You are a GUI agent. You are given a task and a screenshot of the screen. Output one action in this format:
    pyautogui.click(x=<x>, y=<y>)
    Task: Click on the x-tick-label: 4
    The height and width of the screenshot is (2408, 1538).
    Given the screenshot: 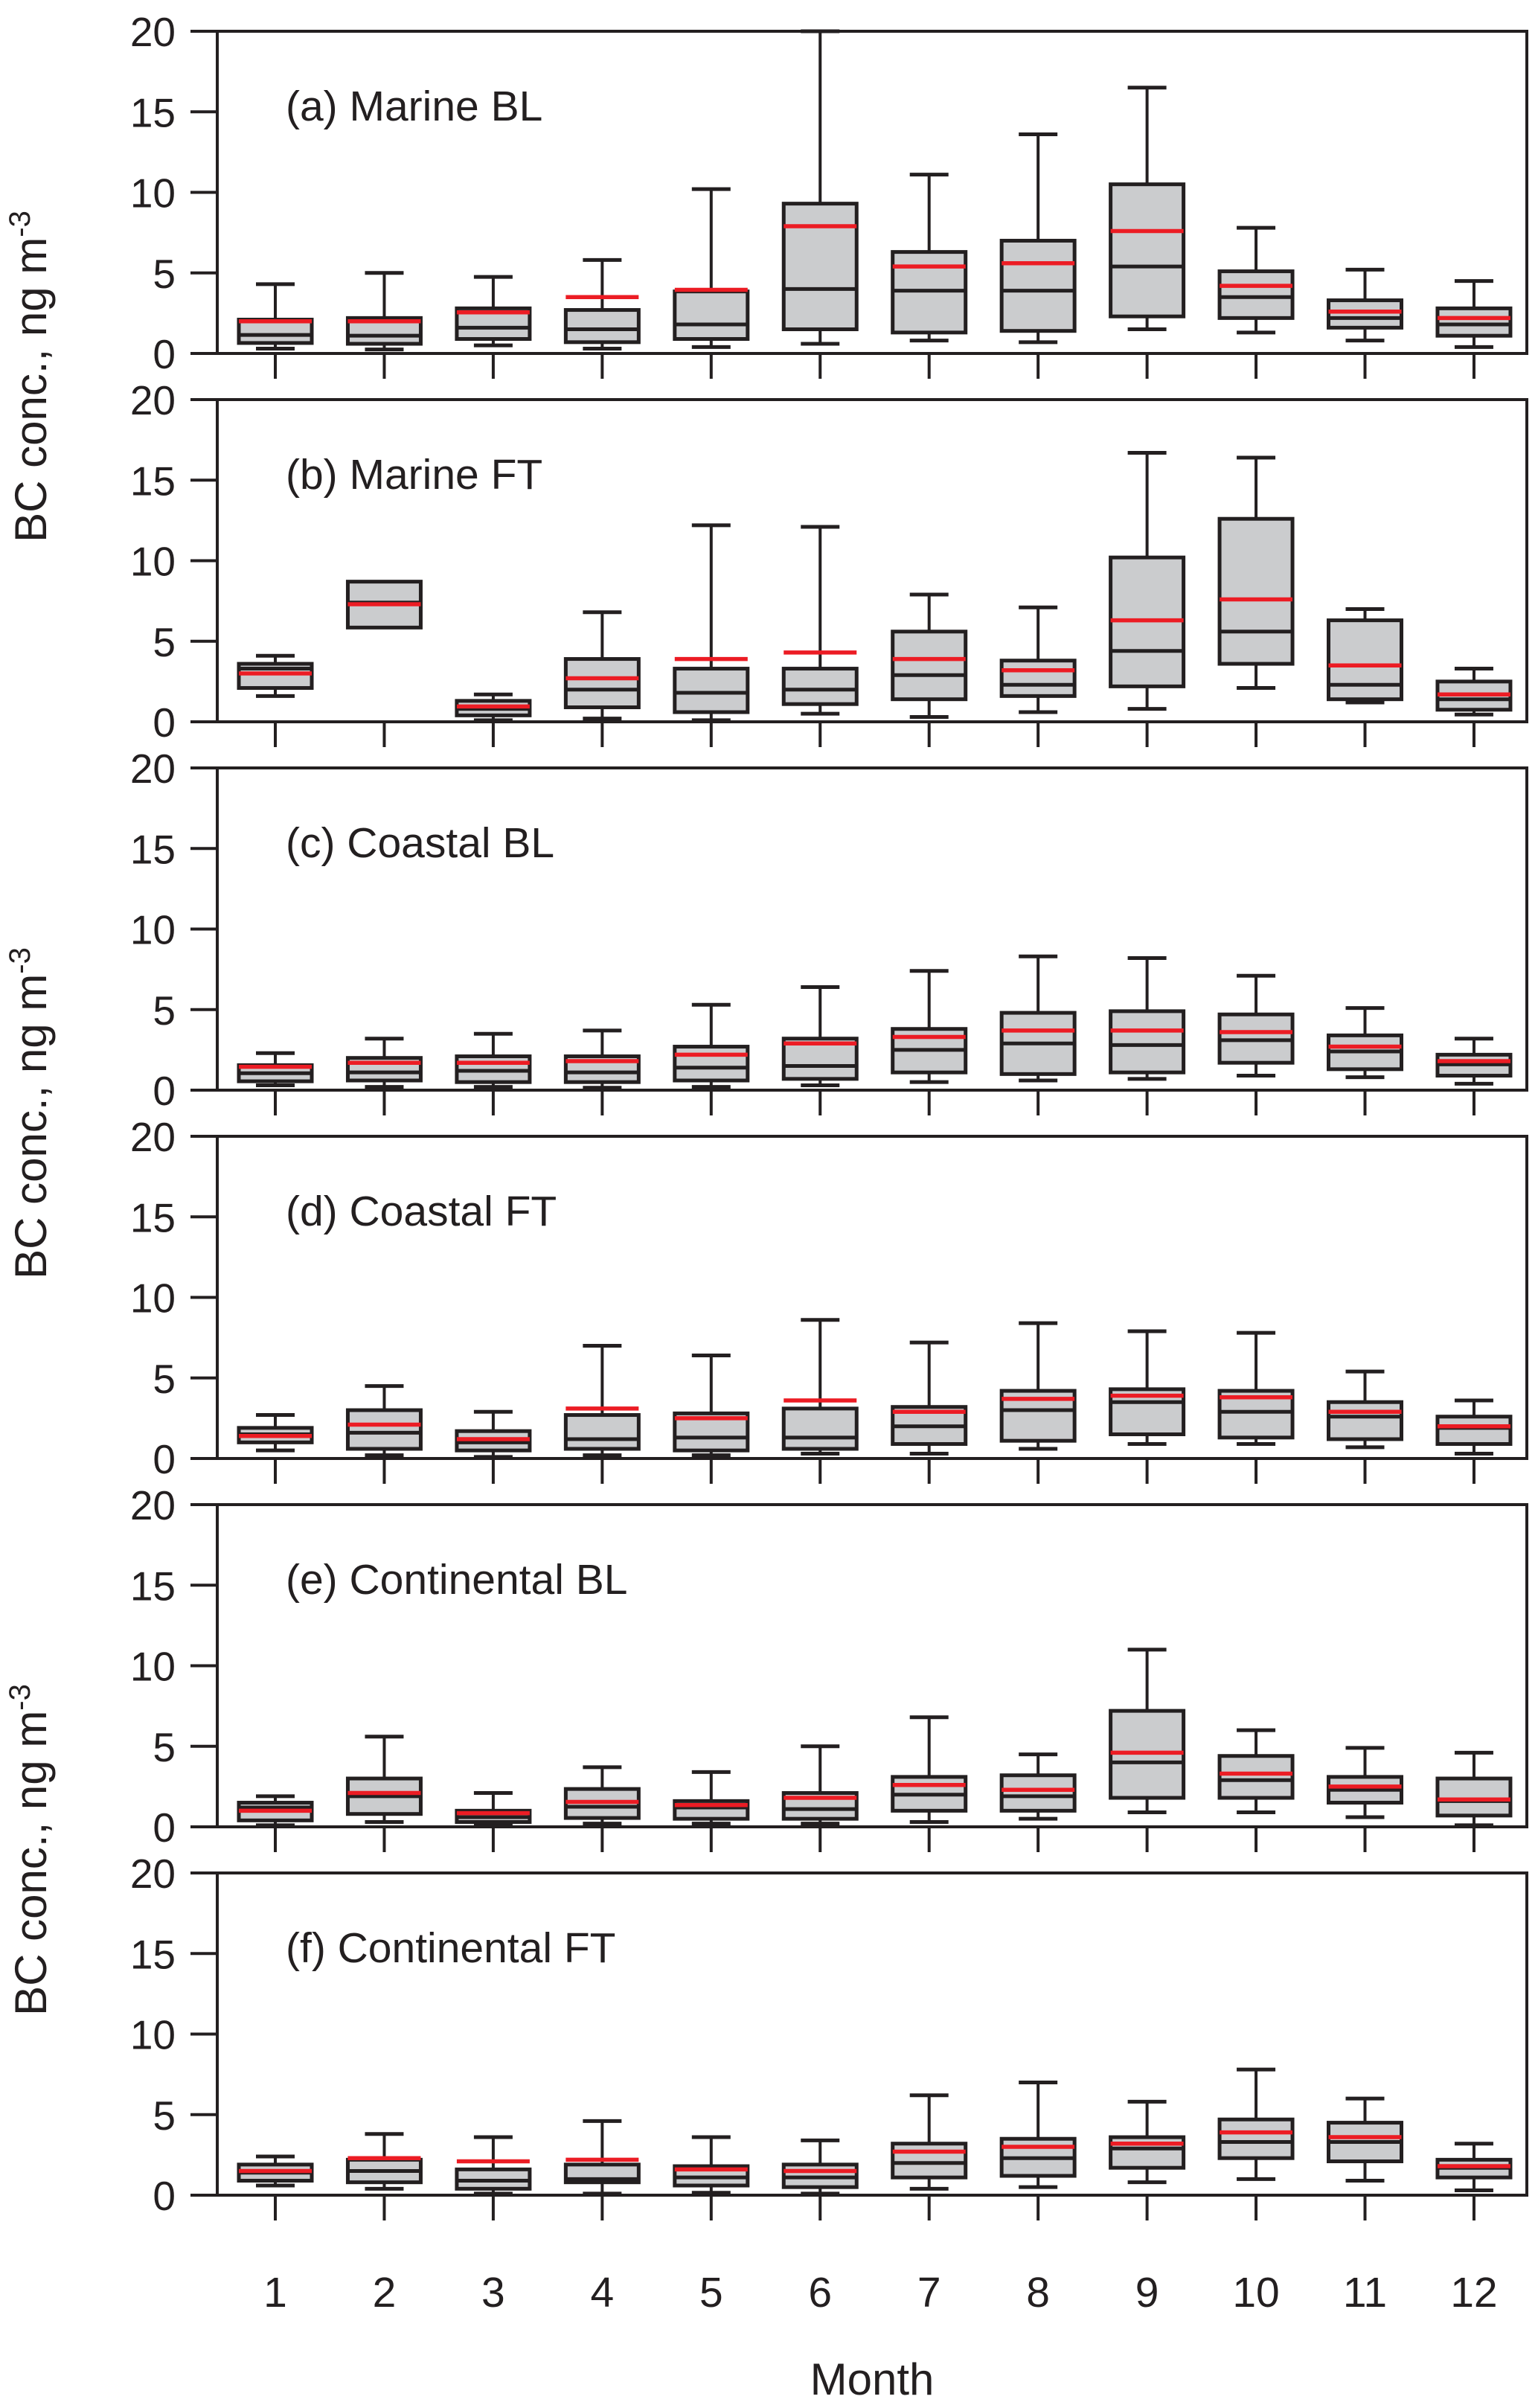 What is the action you would take?
    pyautogui.click(x=602, y=2293)
    